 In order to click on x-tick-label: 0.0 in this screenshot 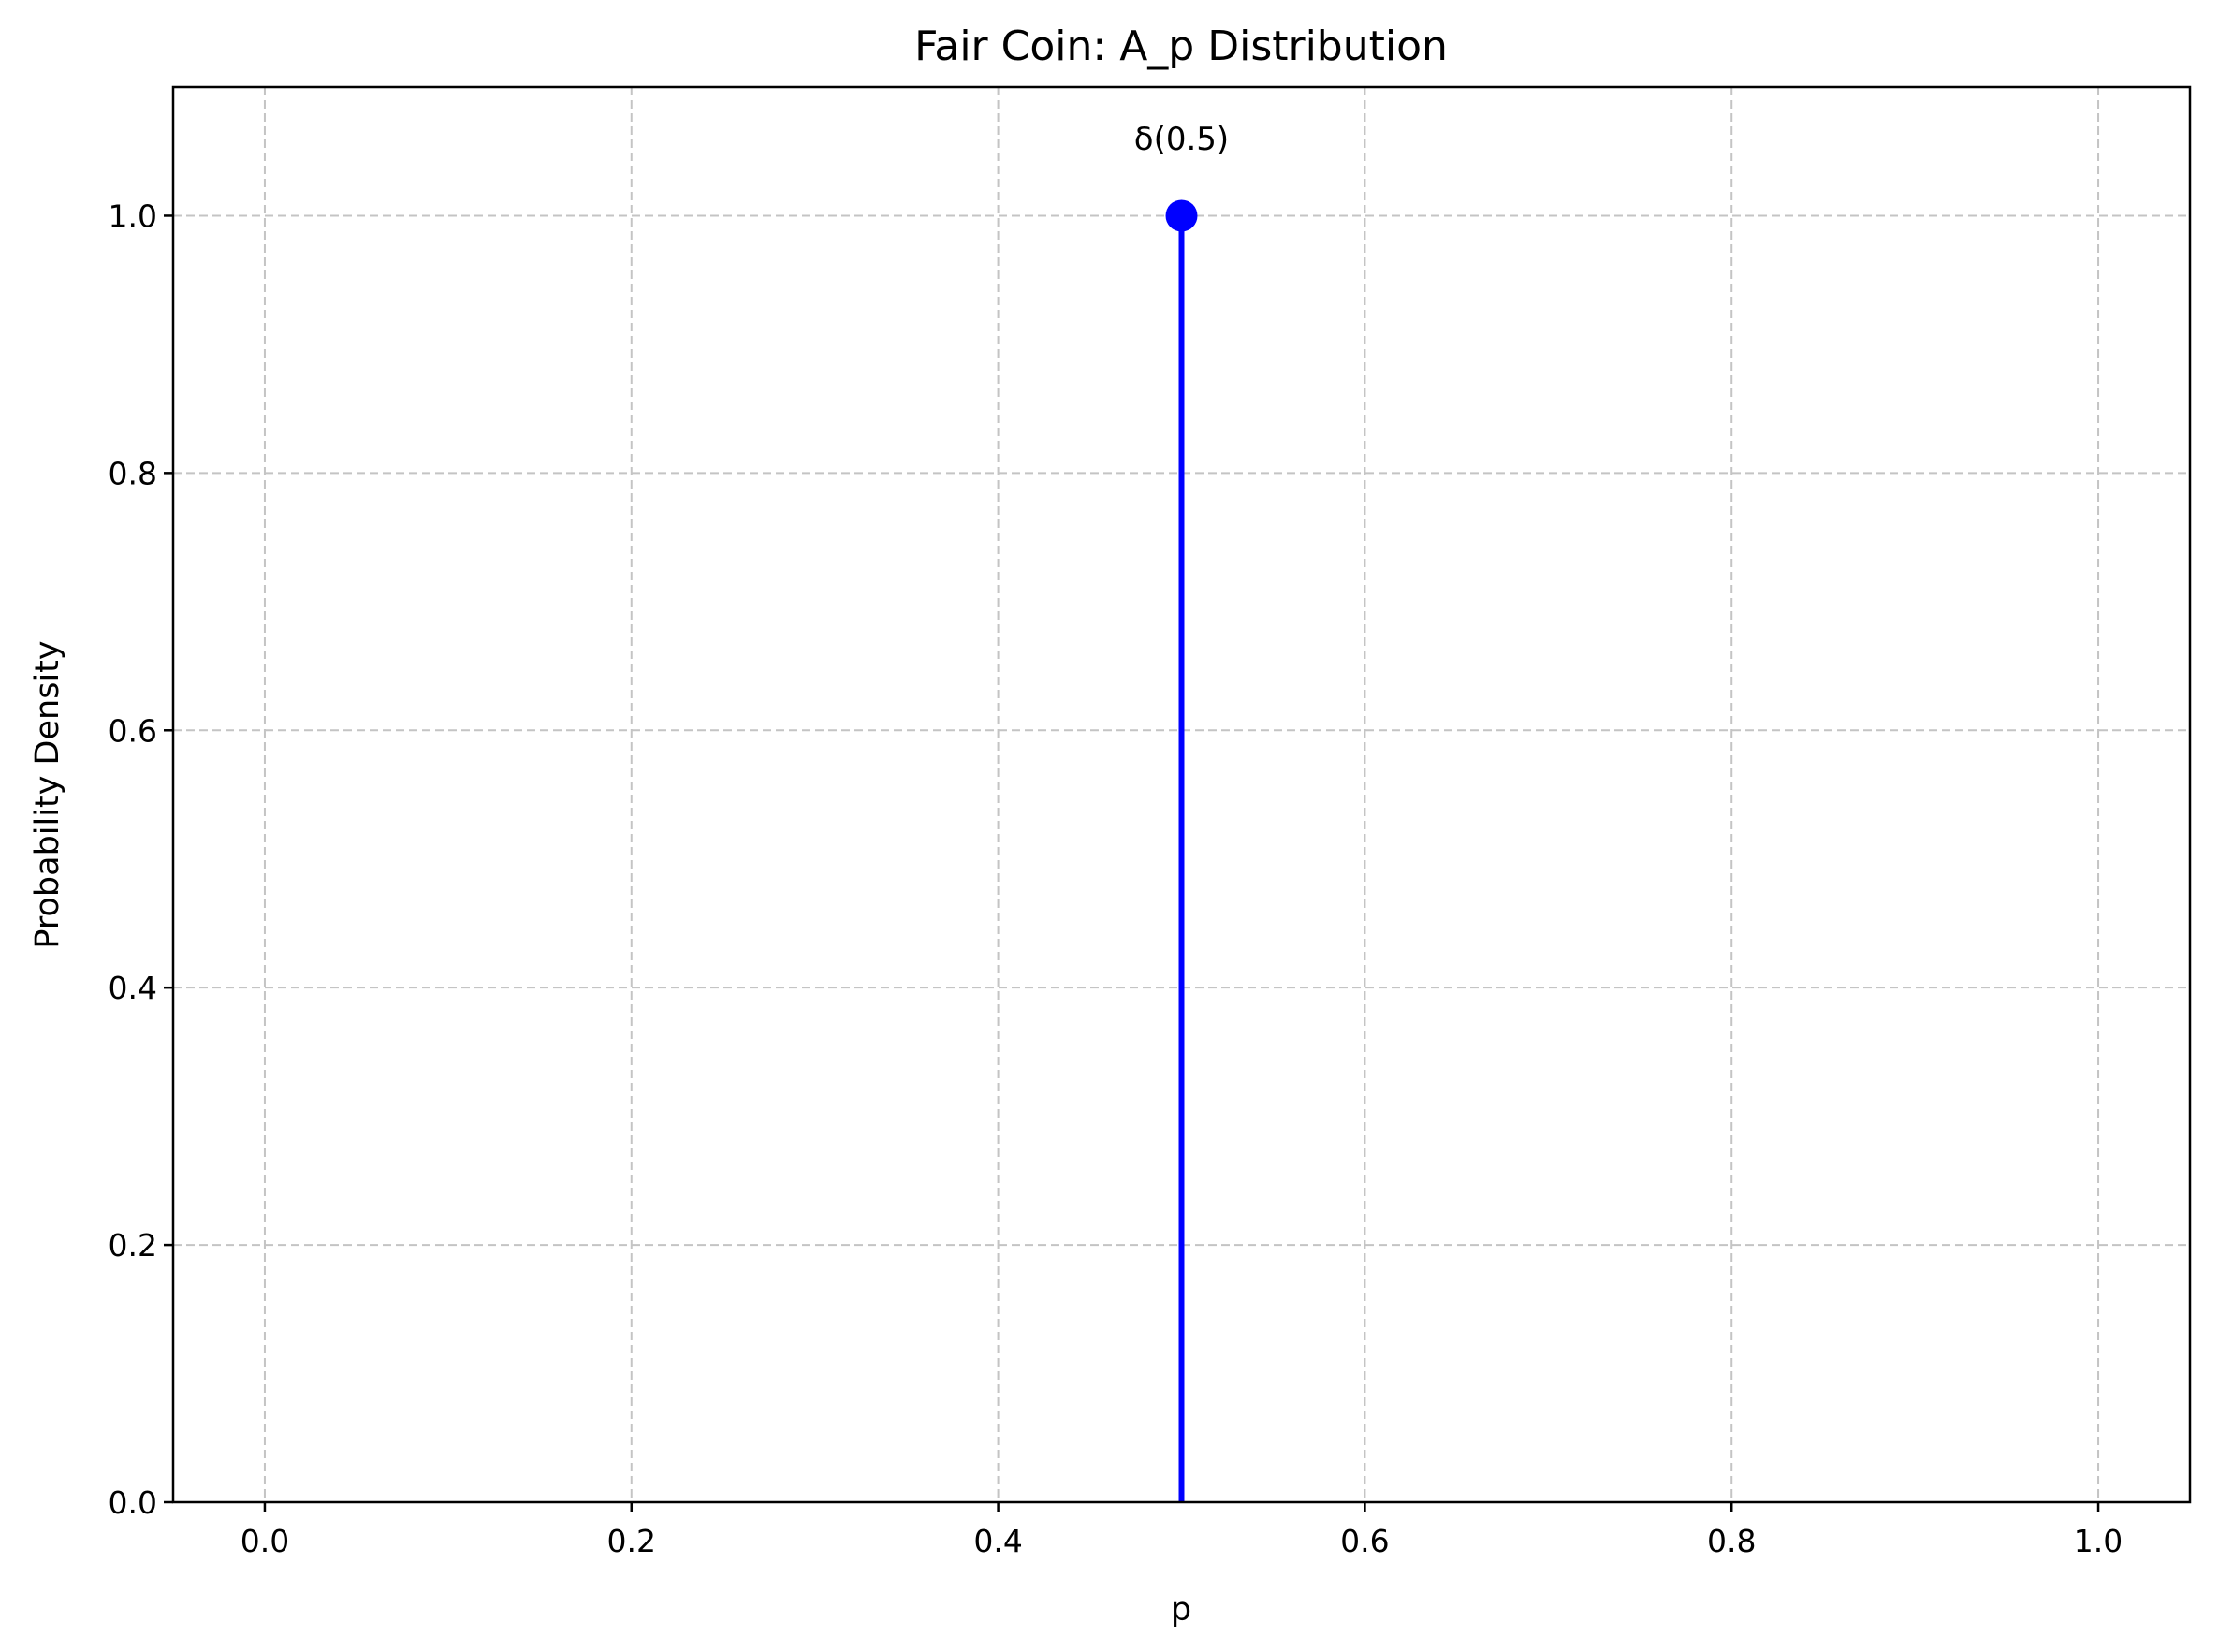, I will do `click(265, 1541)`.